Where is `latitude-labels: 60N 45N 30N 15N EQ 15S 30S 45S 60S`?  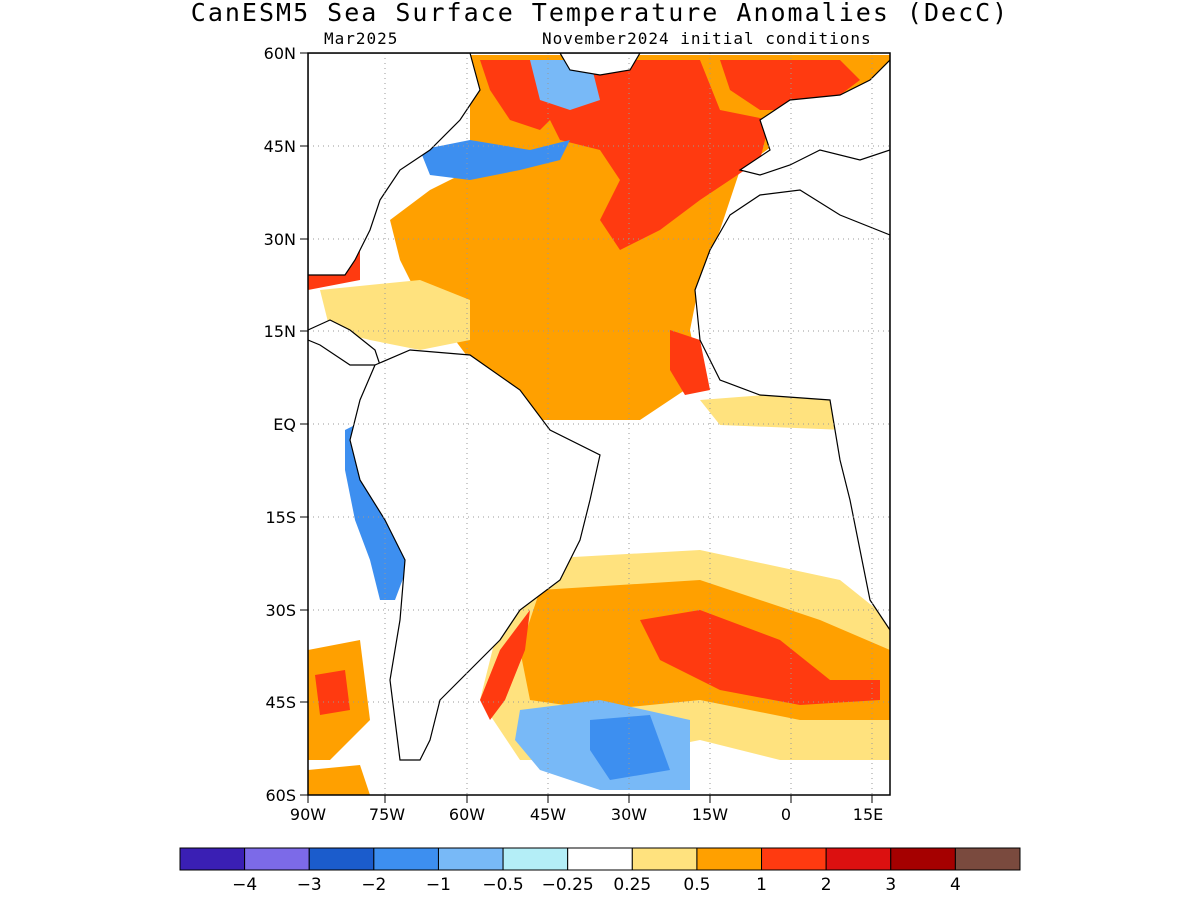
latitude-labels: 60N 45N 30N 15N EQ 15S 30S 45S 60S is located at coordinates (280, 424).